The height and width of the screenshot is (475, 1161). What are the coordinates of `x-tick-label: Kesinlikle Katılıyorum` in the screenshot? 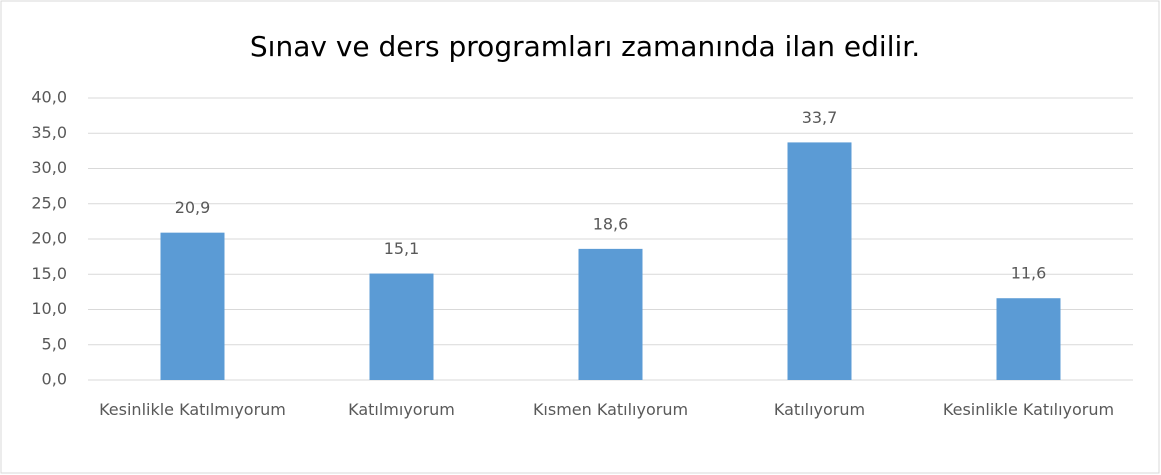 It's located at (1028, 409).